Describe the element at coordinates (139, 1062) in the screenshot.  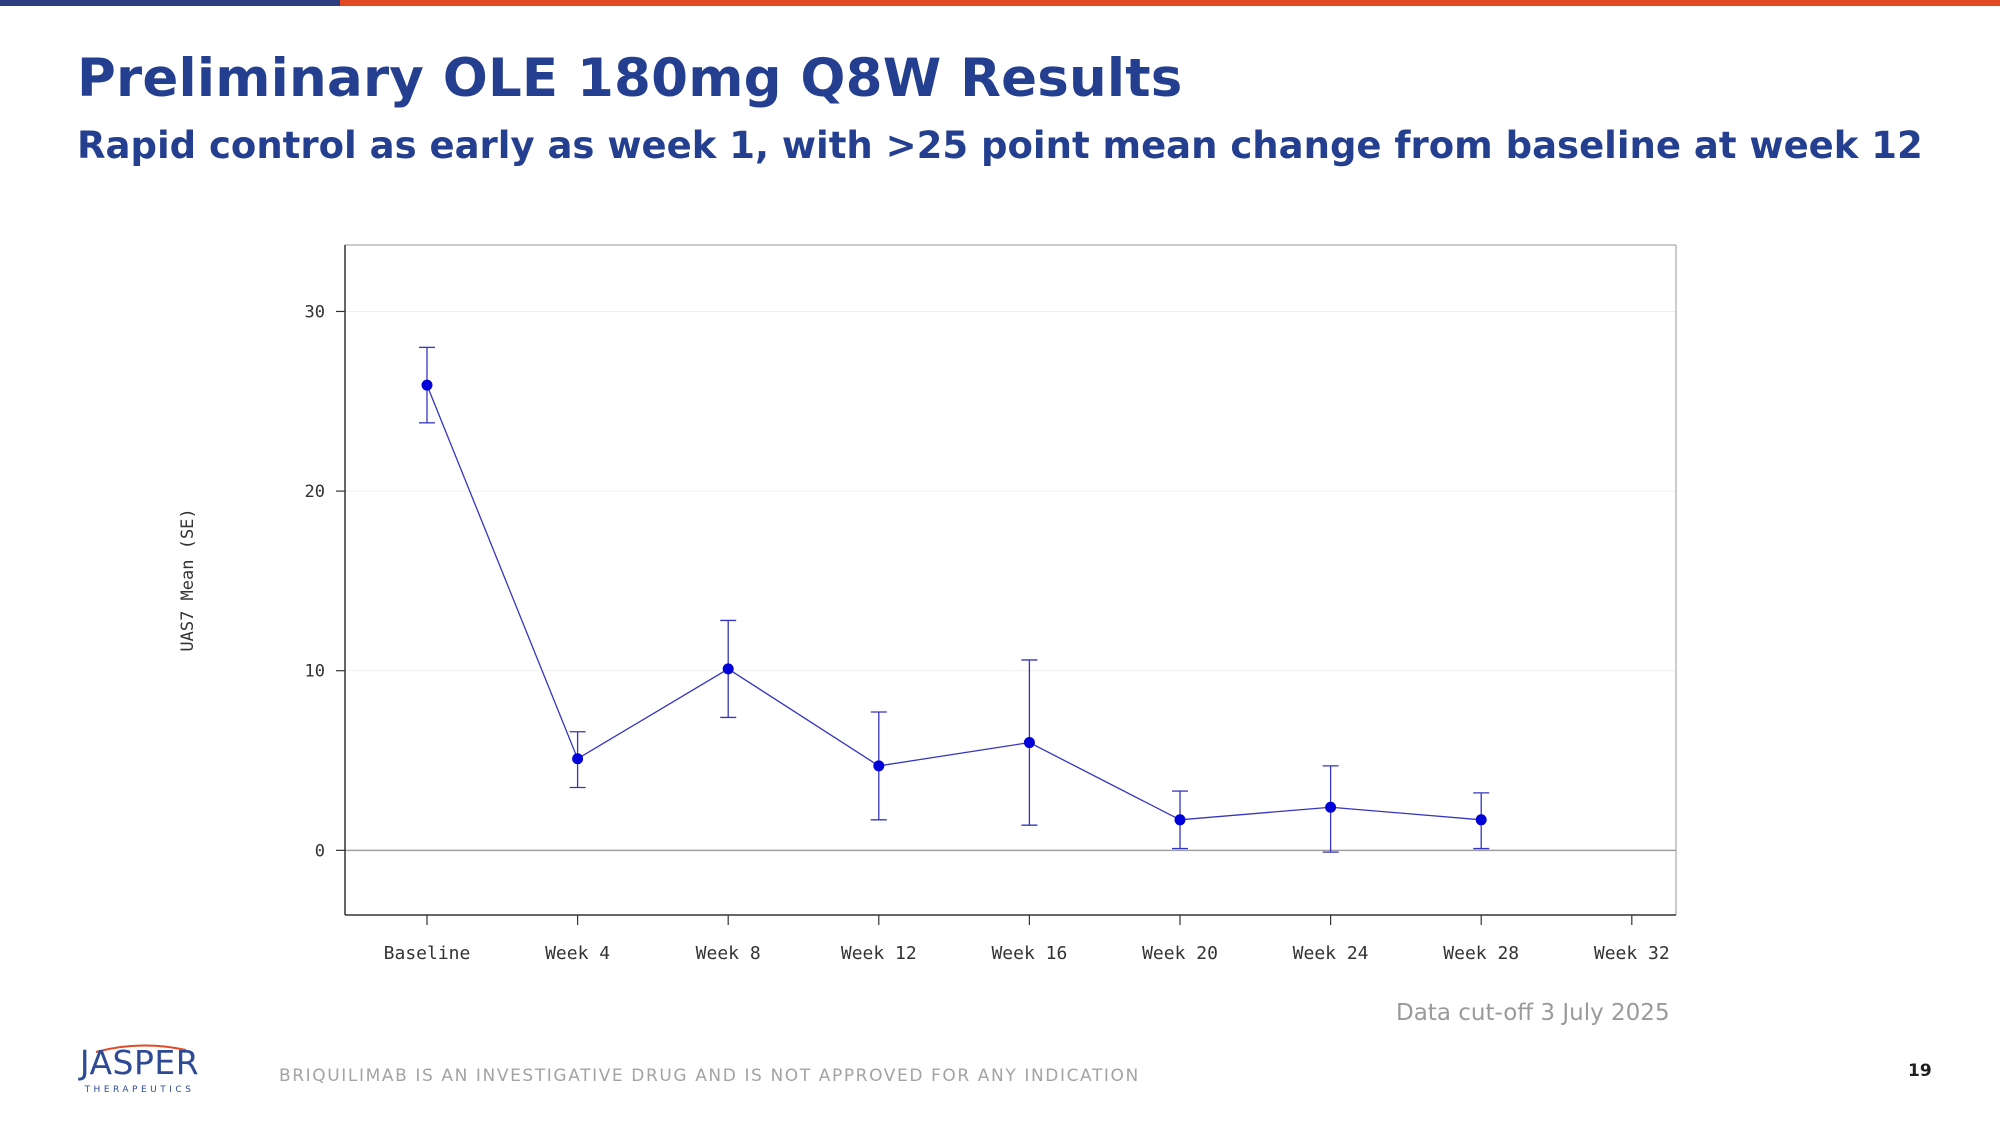
I see `logo-wordmark: JASPER` at that location.